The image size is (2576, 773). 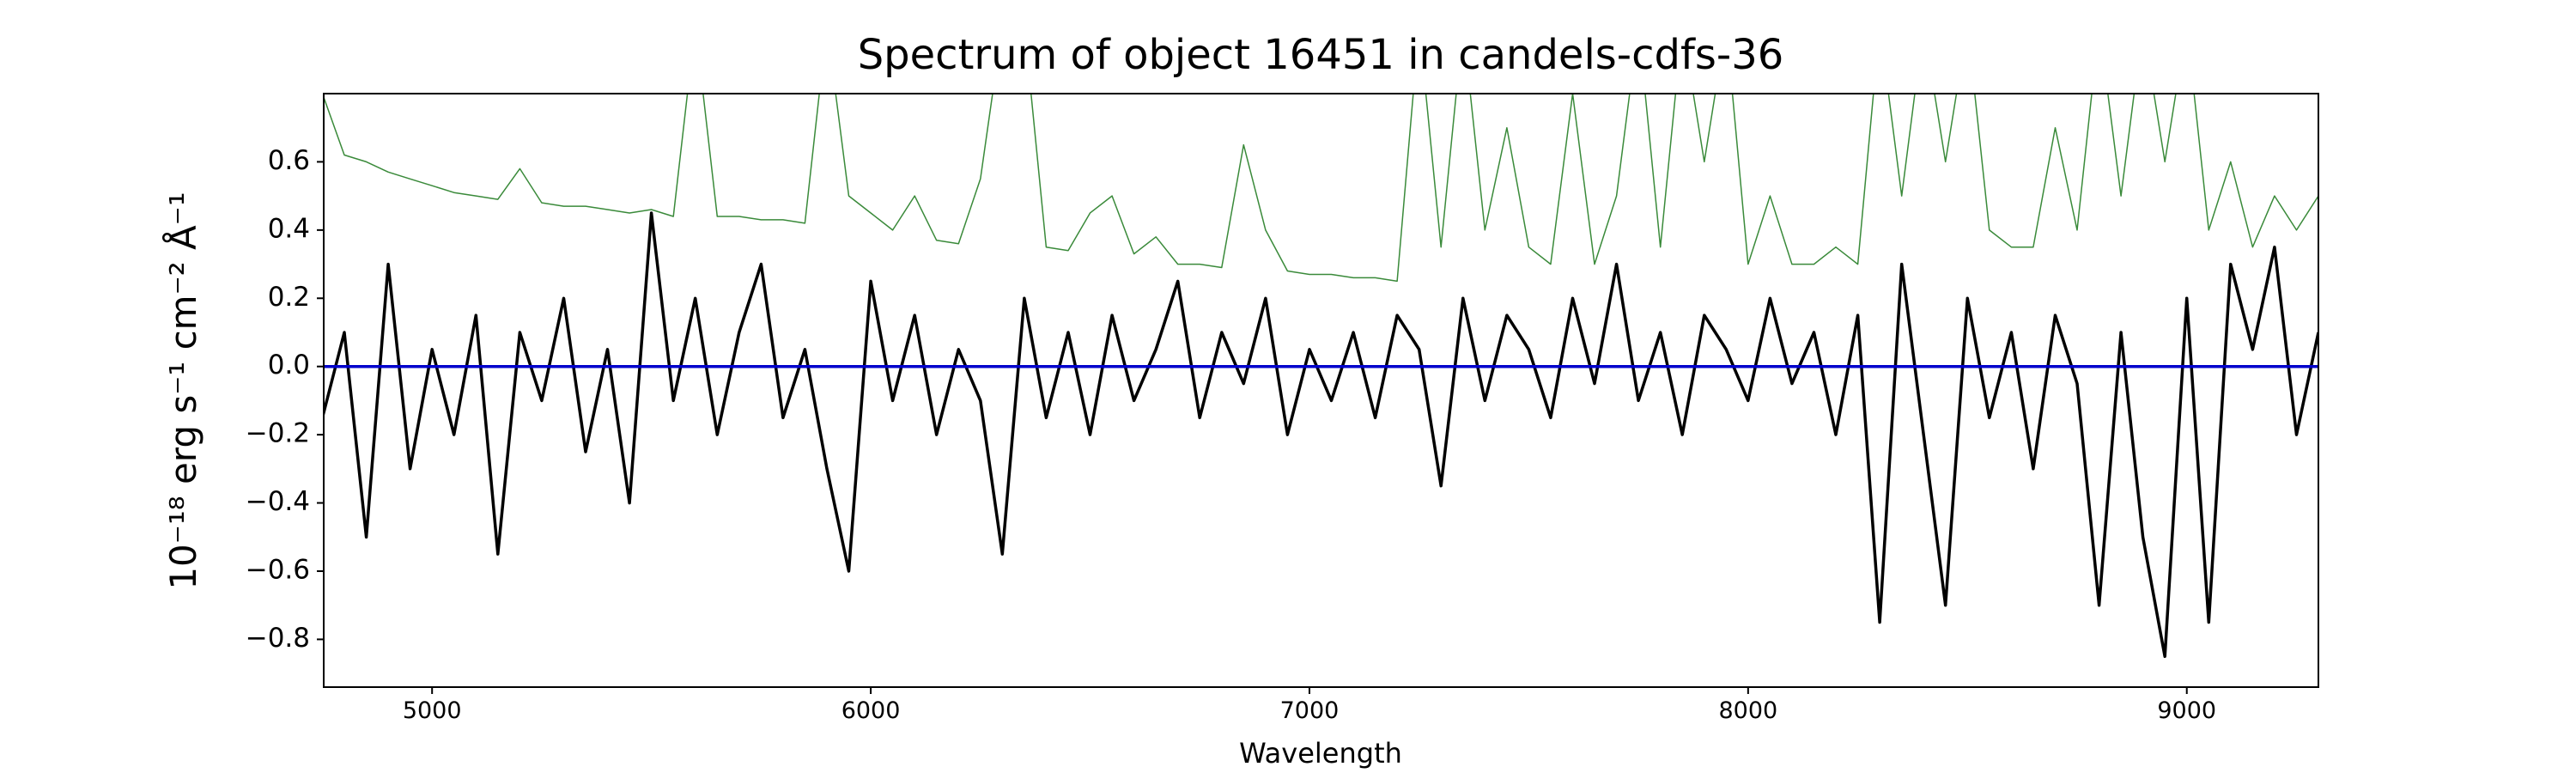 I want to click on y-tick-label: −0.6, so click(x=278, y=569).